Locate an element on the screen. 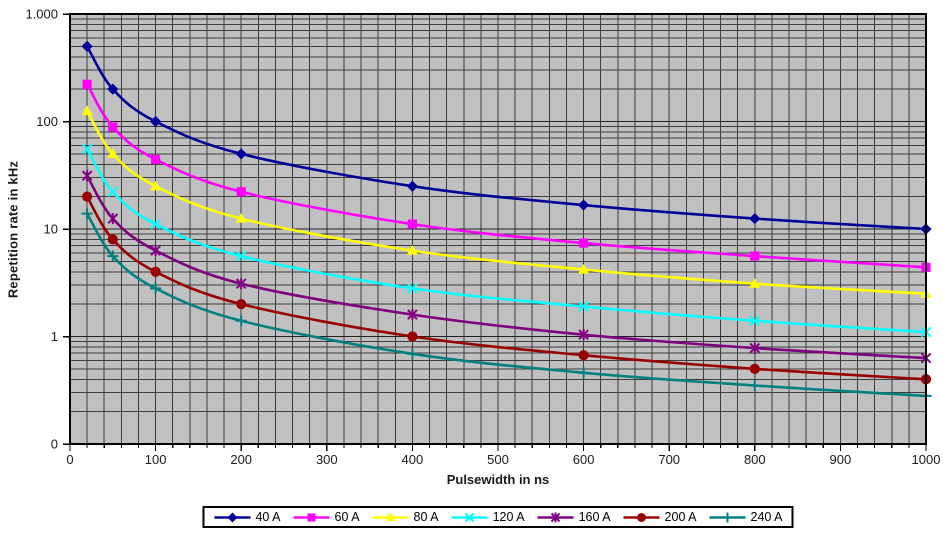 This screenshot has height=535, width=943. legend-item-60-a: 60 A is located at coordinates (326, 517).